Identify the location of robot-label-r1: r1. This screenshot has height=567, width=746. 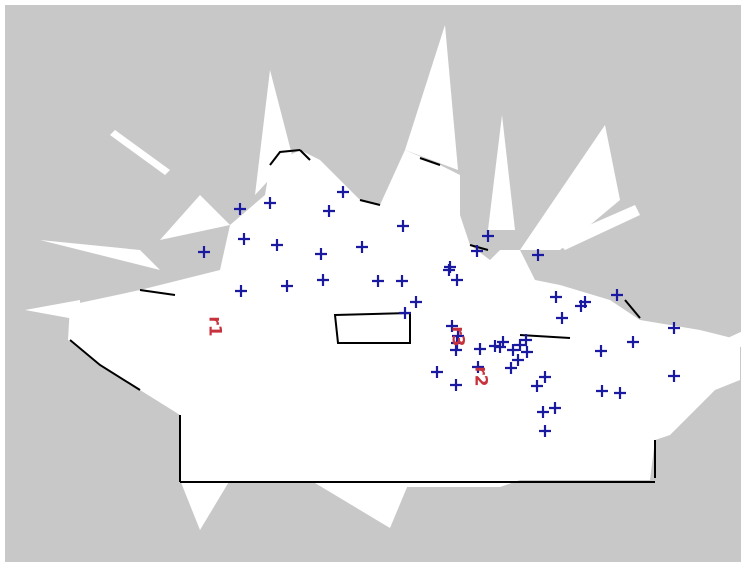
(214, 326).